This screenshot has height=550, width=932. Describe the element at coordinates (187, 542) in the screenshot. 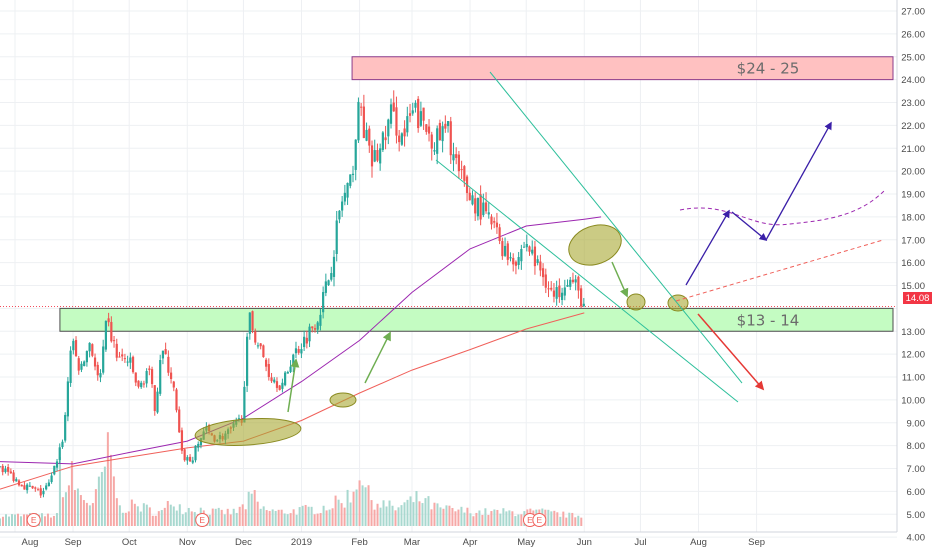

I see `time-tick-label: Nov` at that location.